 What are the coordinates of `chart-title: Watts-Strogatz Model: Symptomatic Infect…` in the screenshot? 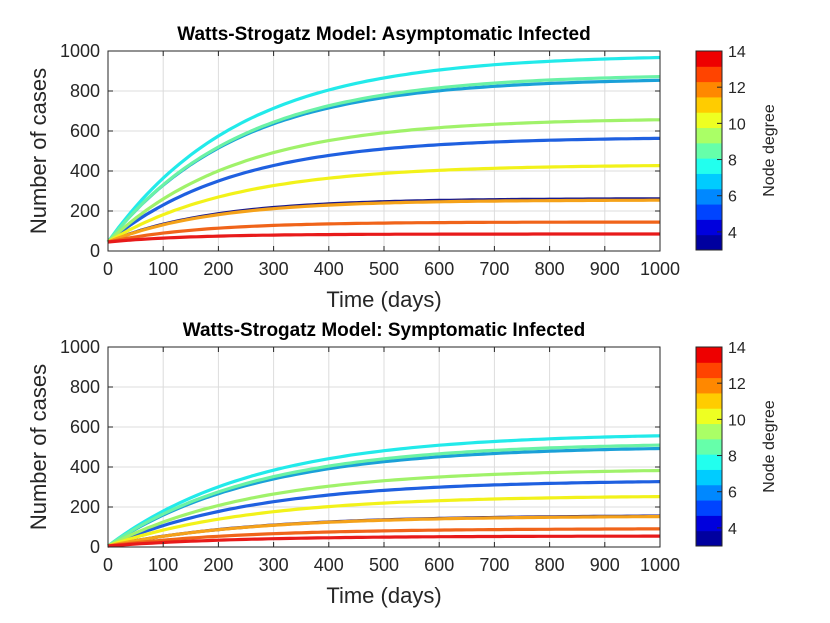 It's located at (384, 330).